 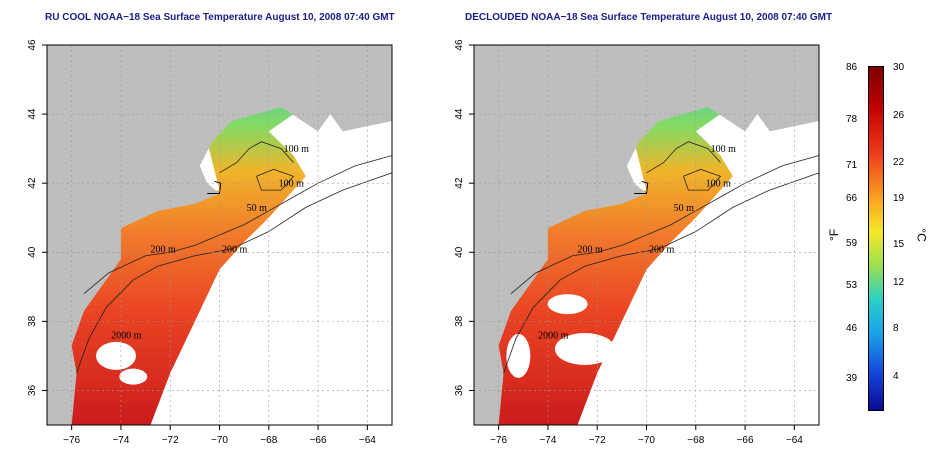 I want to click on fahrenheit-tick-label: 78, so click(x=852, y=119).